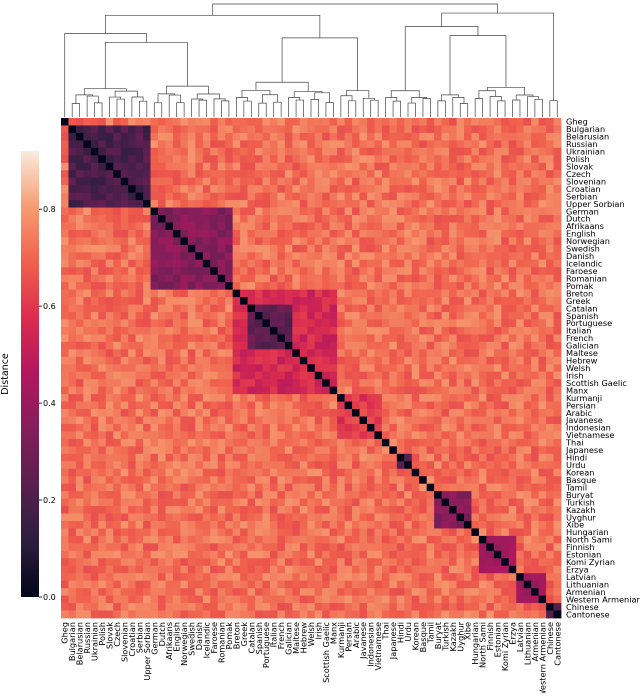  Describe the element at coordinates (207, 640) in the screenshot. I see `x-tick-label: Icelandic` at that location.